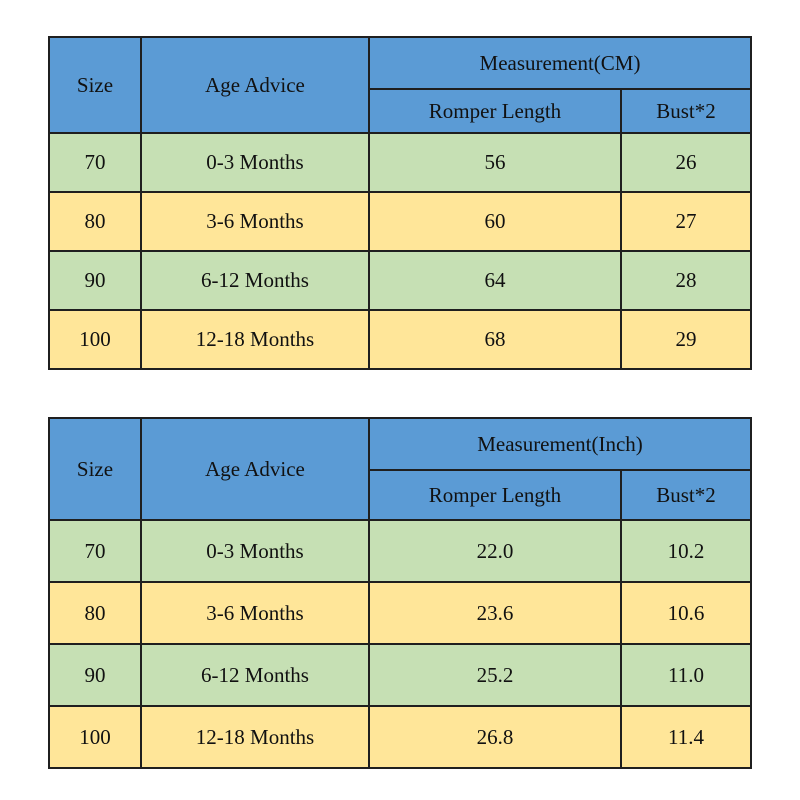  What do you see at coordinates (495, 221) in the screenshot?
I see `length-cell: 60` at bounding box center [495, 221].